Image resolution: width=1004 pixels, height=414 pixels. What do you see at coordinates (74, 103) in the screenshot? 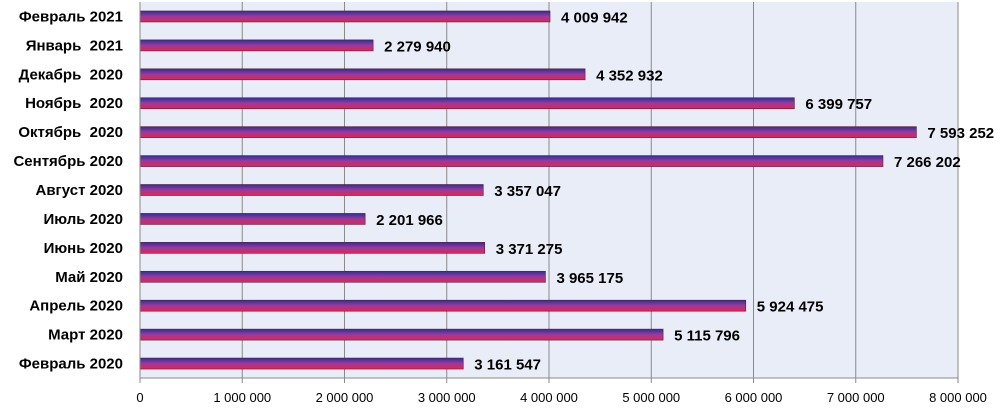
I see `category-label: Ноябрь 2020` at bounding box center [74, 103].